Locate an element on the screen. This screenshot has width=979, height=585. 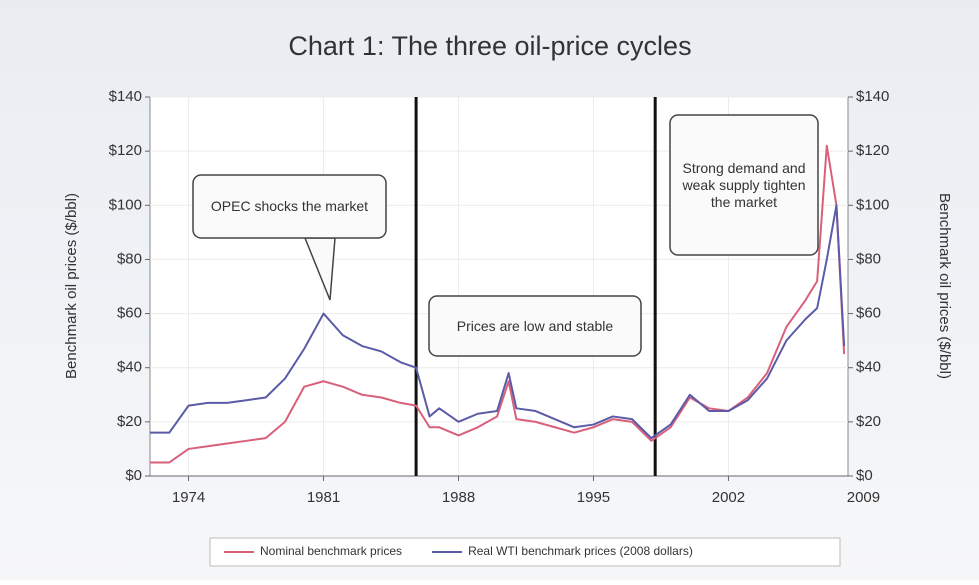
annotation-text: Prices are low and stable is located at coordinates (535, 325).